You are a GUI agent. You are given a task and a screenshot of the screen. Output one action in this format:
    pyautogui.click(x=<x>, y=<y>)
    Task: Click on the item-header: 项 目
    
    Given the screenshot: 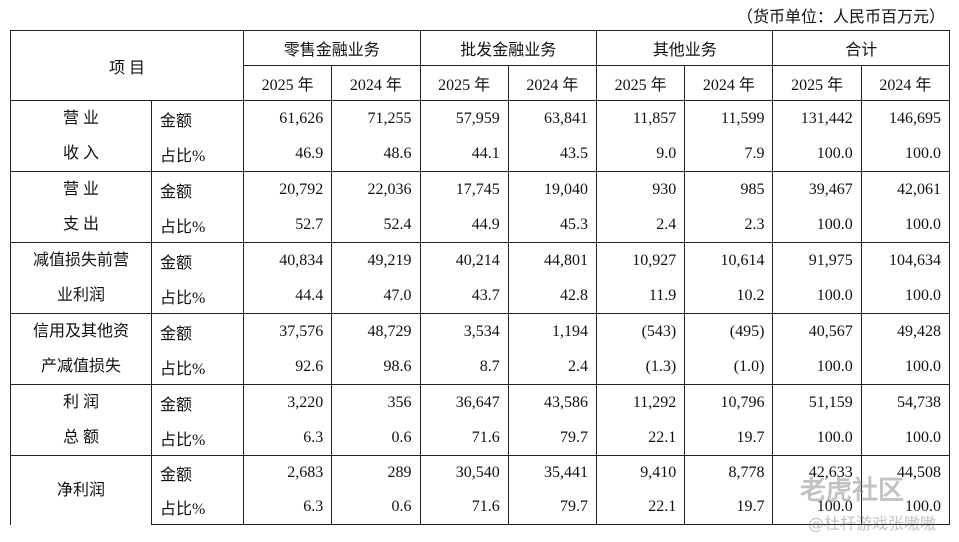 What is the action you would take?
    pyautogui.click(x=127, y=65)
    